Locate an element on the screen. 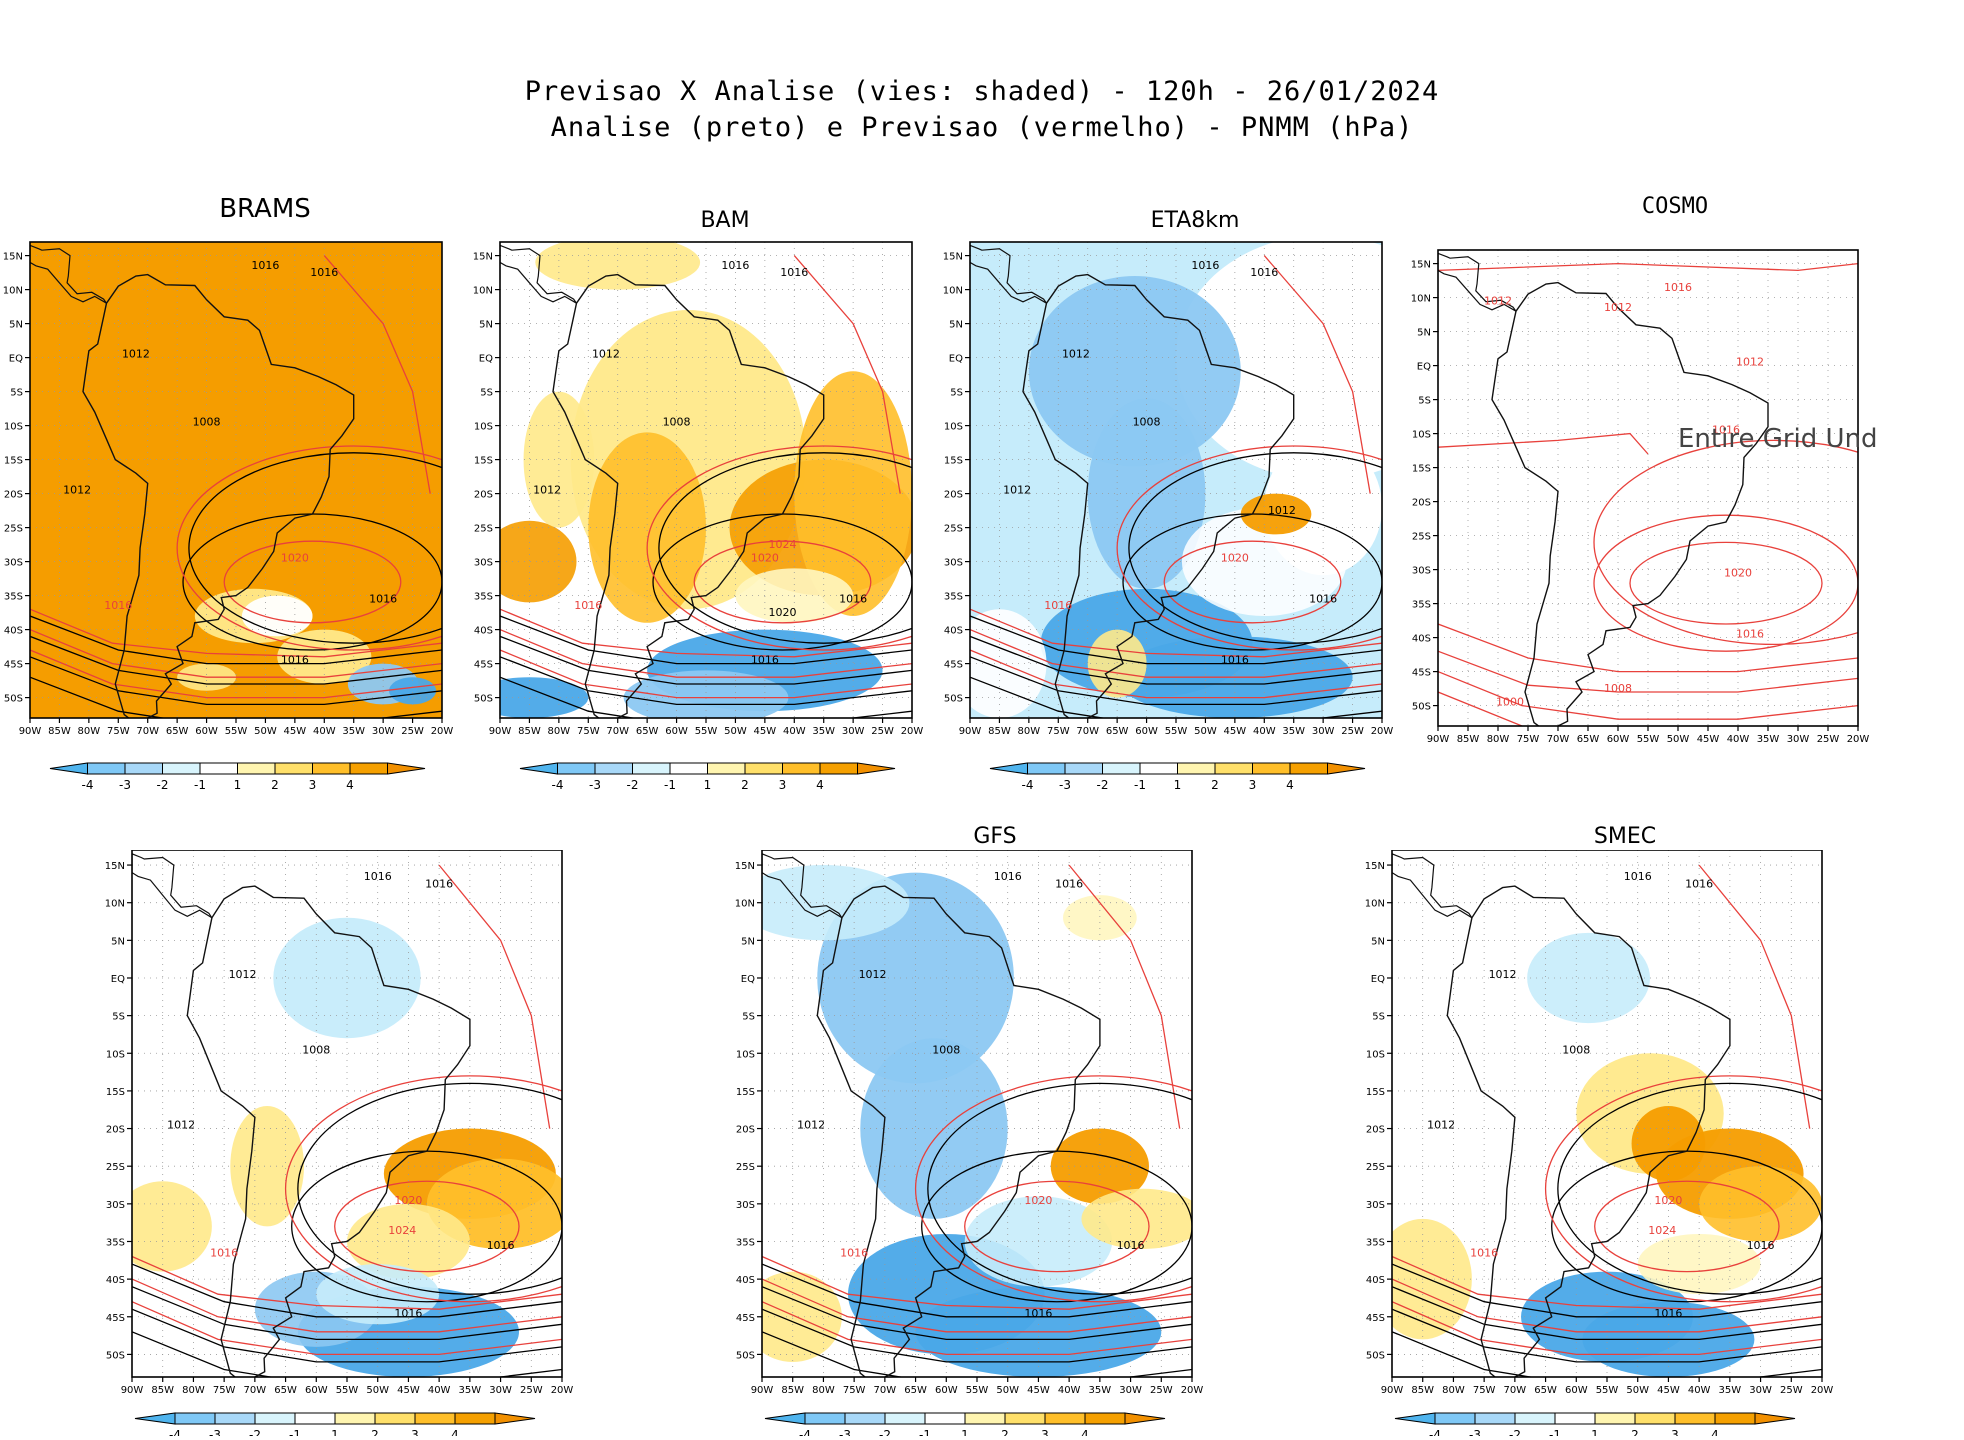 The width and height of the screenshot is (1964, 1440). lat-tick-label: 40S is located at coordinates (953, 631).